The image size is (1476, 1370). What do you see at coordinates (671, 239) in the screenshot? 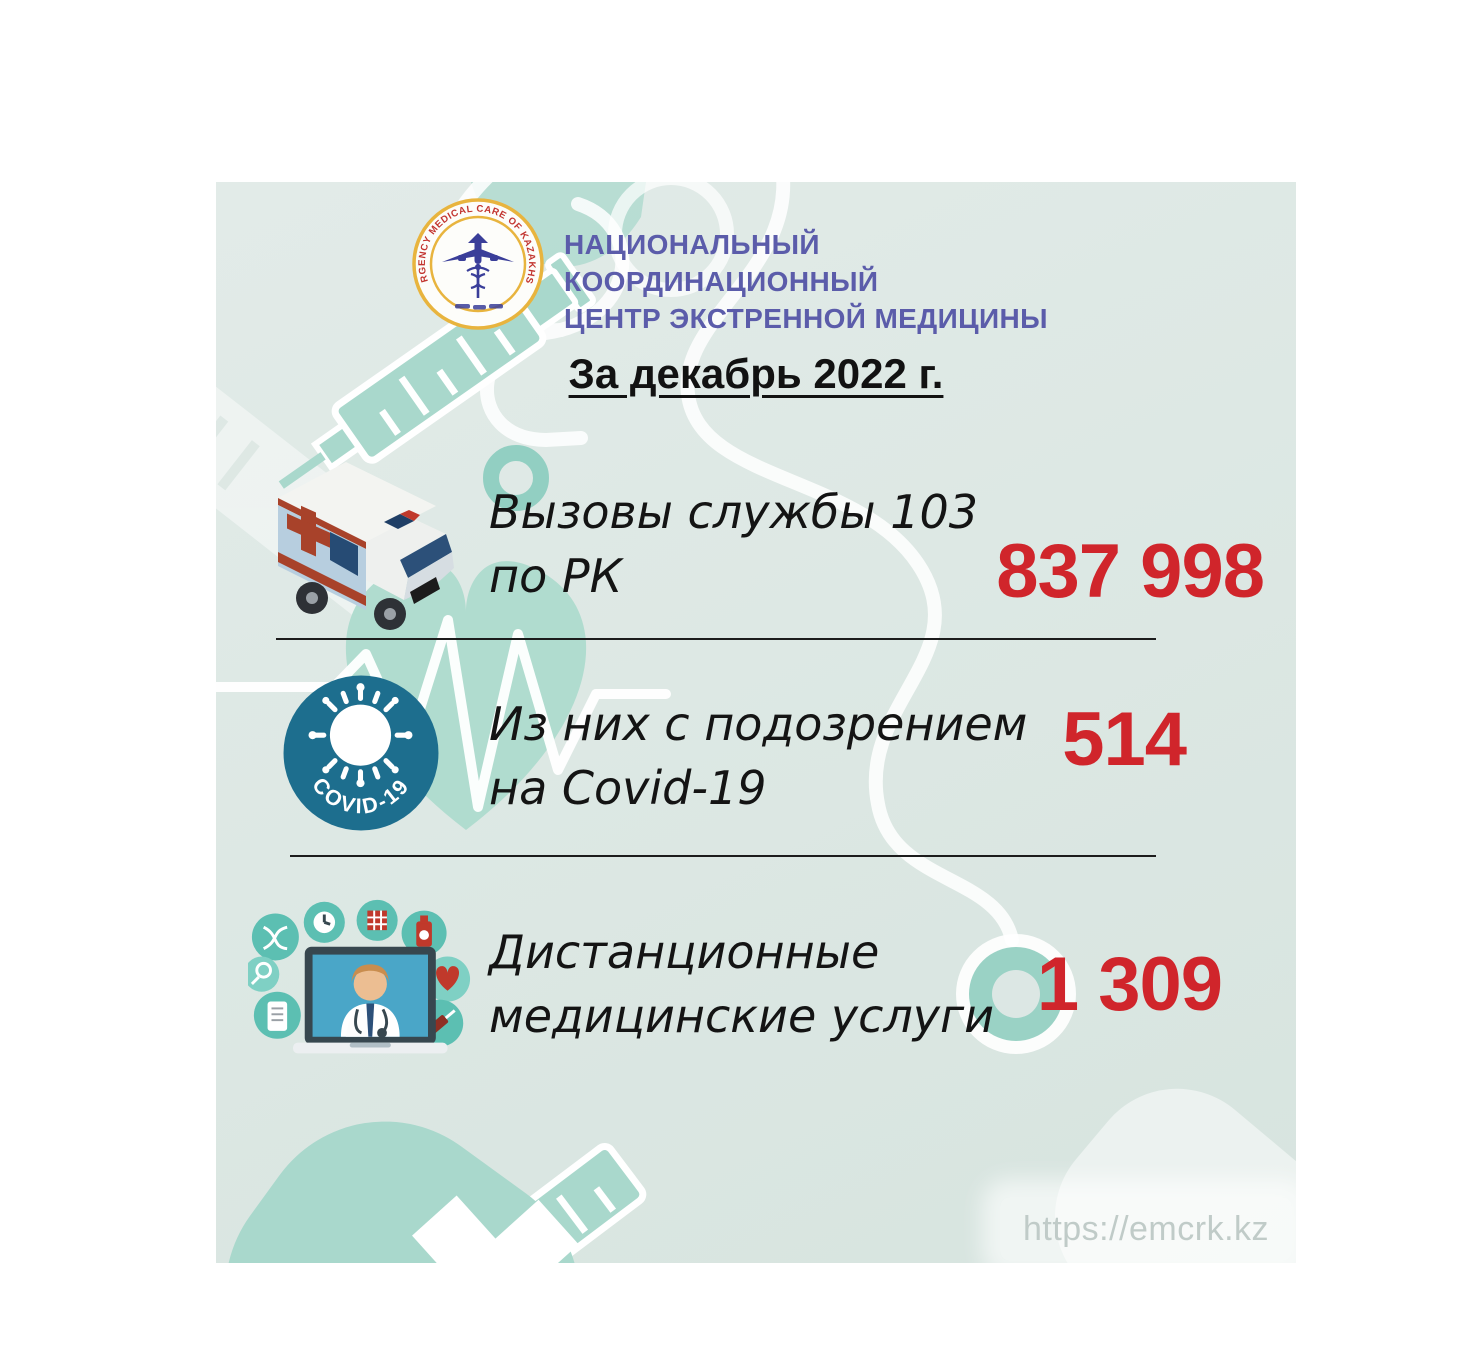
I see `white-ring-icon` at bounding box center [671, 239].